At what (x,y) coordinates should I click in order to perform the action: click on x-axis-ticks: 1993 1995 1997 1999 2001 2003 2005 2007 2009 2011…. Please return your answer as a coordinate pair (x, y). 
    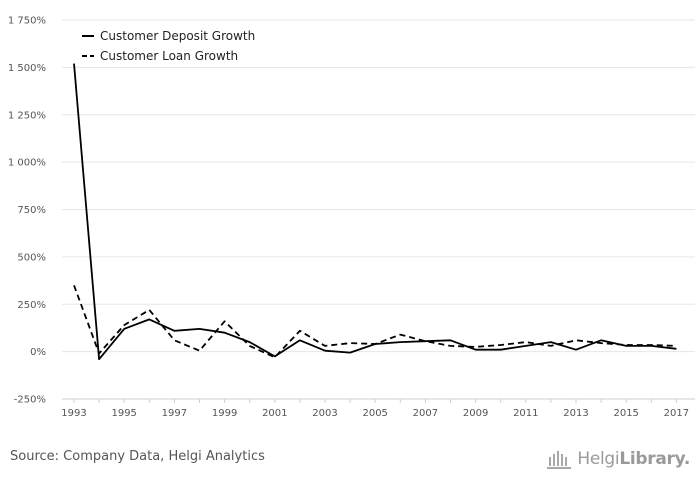
    Looking at the image, I should click on (375, 409).